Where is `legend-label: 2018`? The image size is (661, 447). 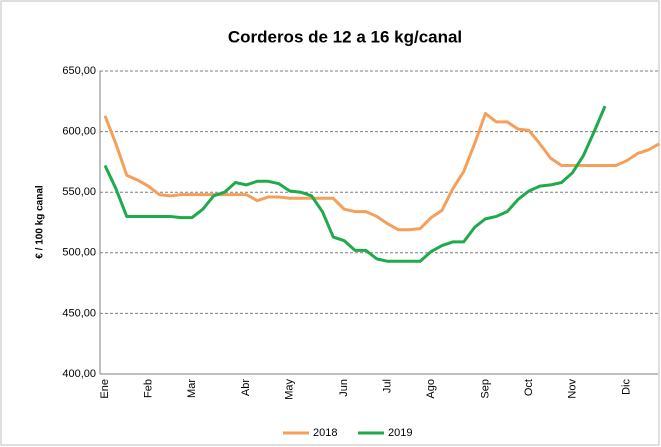 legend-label: 2018 is located at coordinates (325, 433).